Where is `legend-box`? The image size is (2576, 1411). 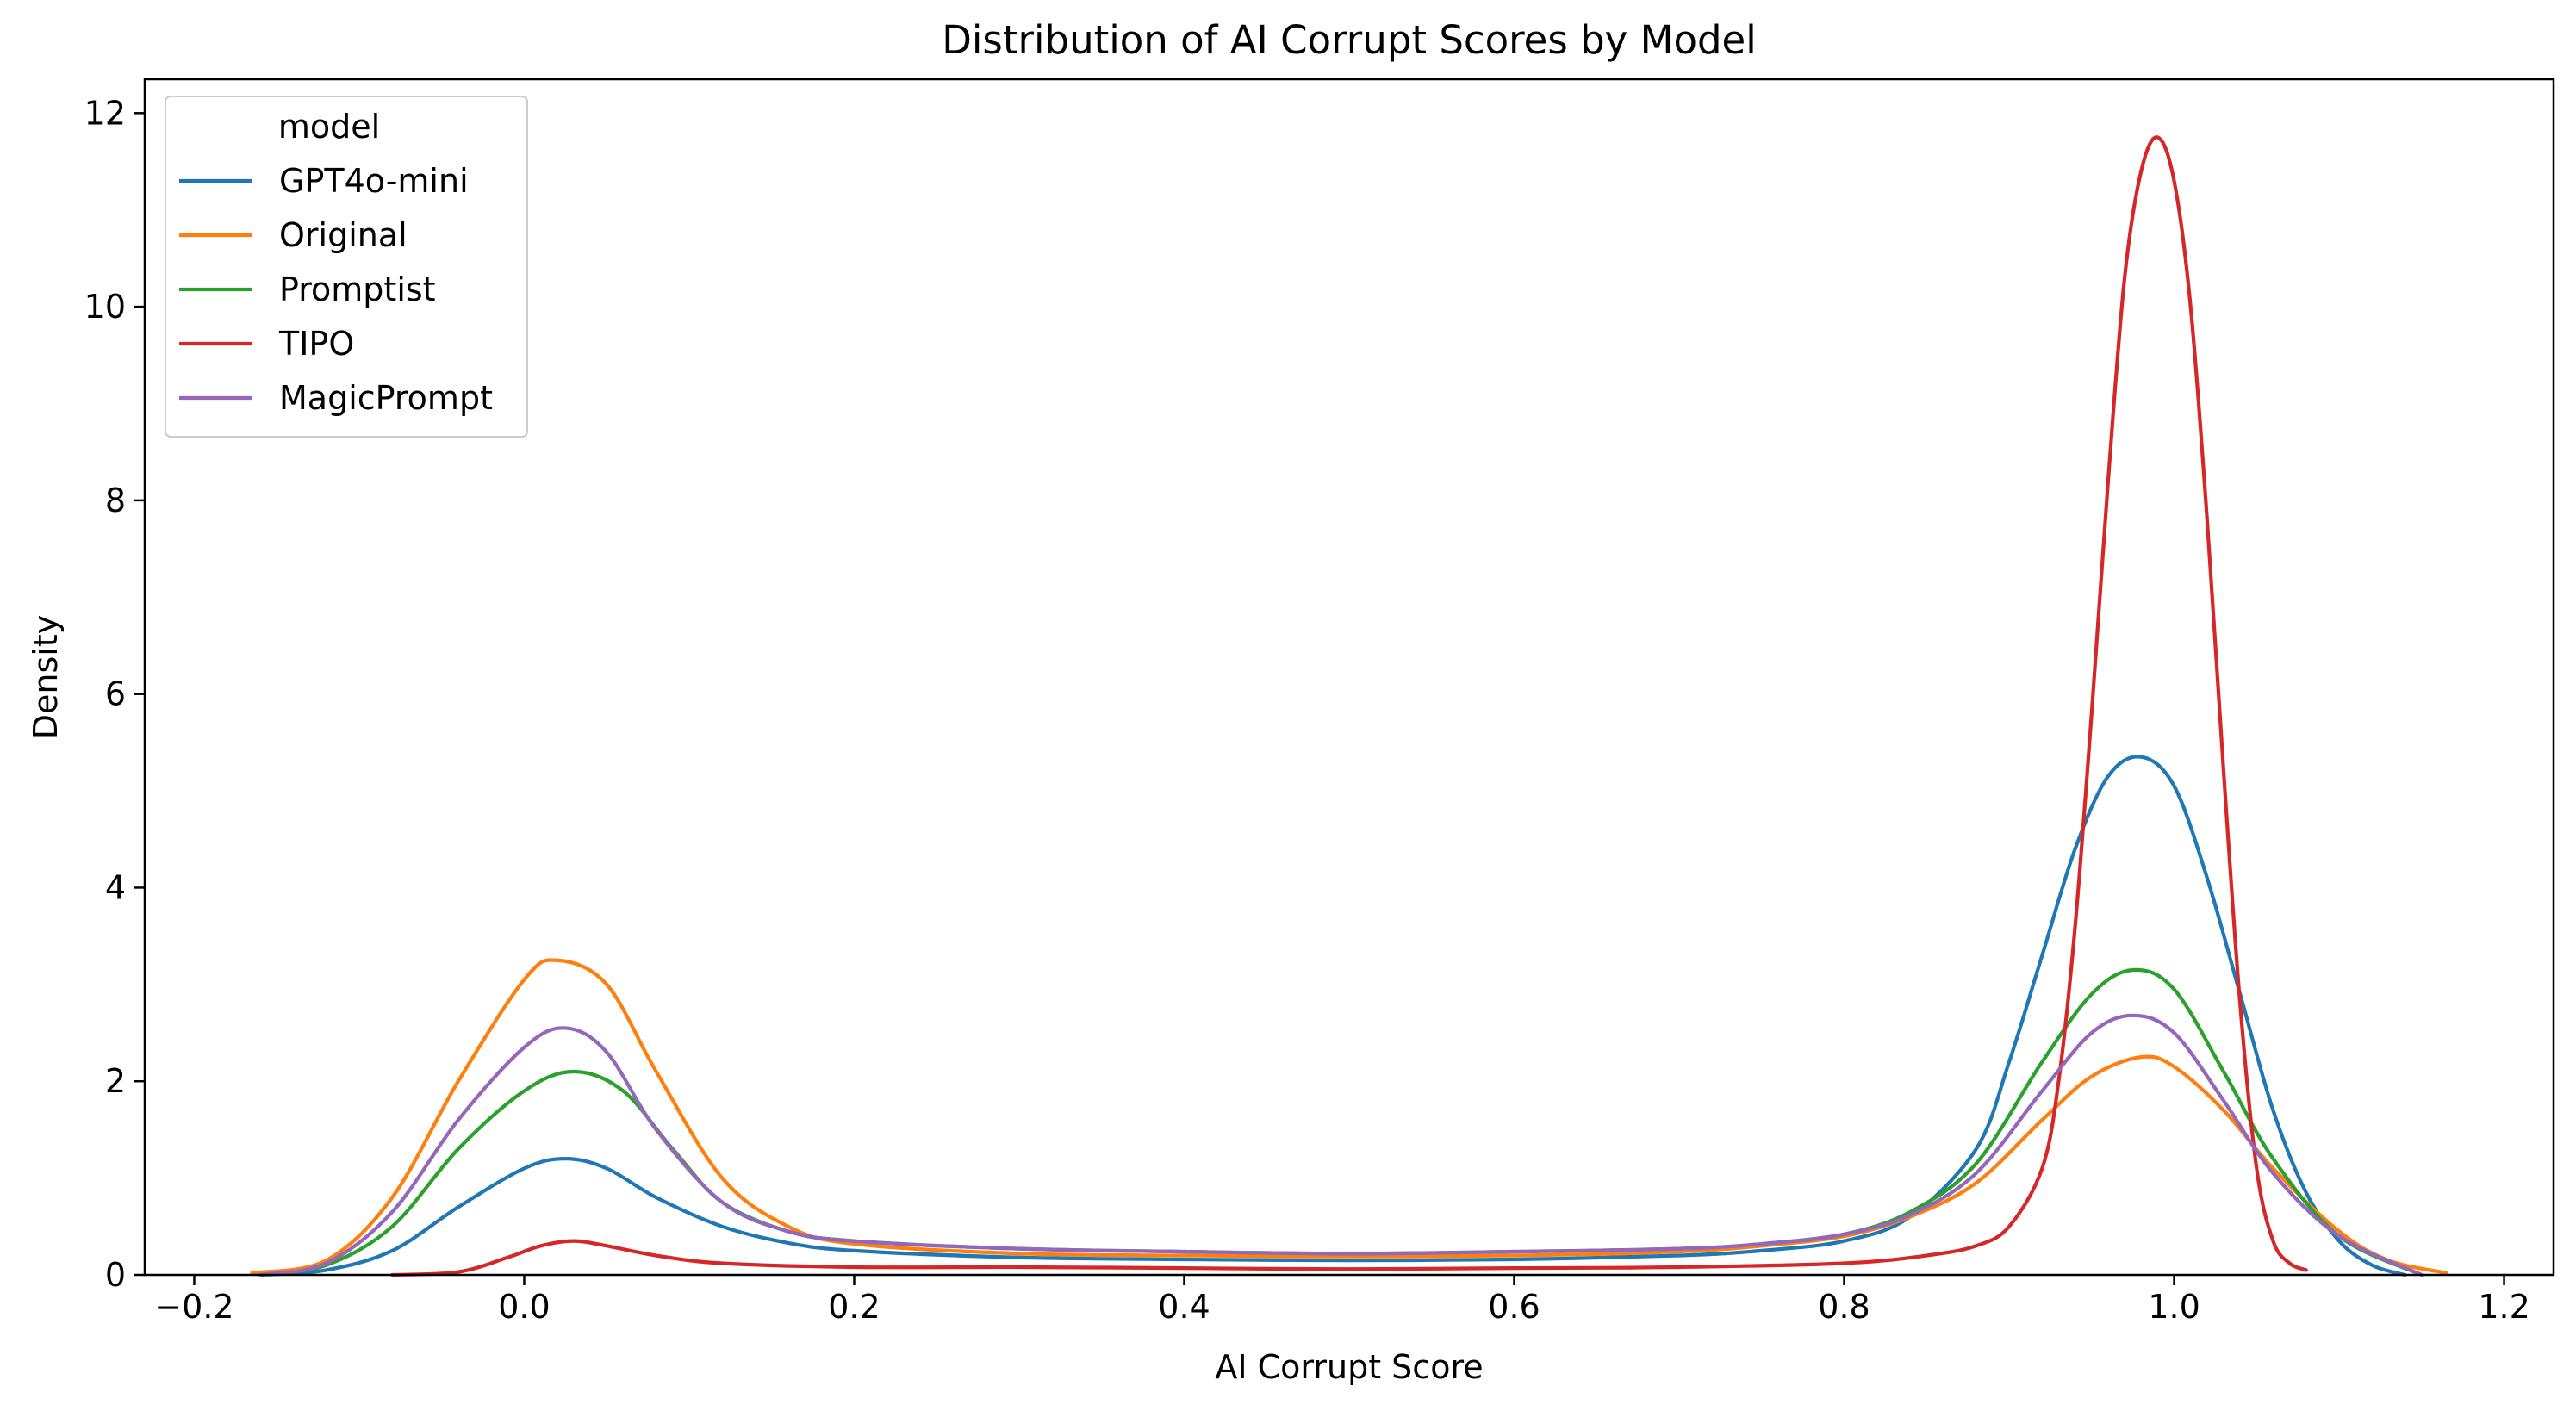 legend-box is located at coordinates (347, 267).